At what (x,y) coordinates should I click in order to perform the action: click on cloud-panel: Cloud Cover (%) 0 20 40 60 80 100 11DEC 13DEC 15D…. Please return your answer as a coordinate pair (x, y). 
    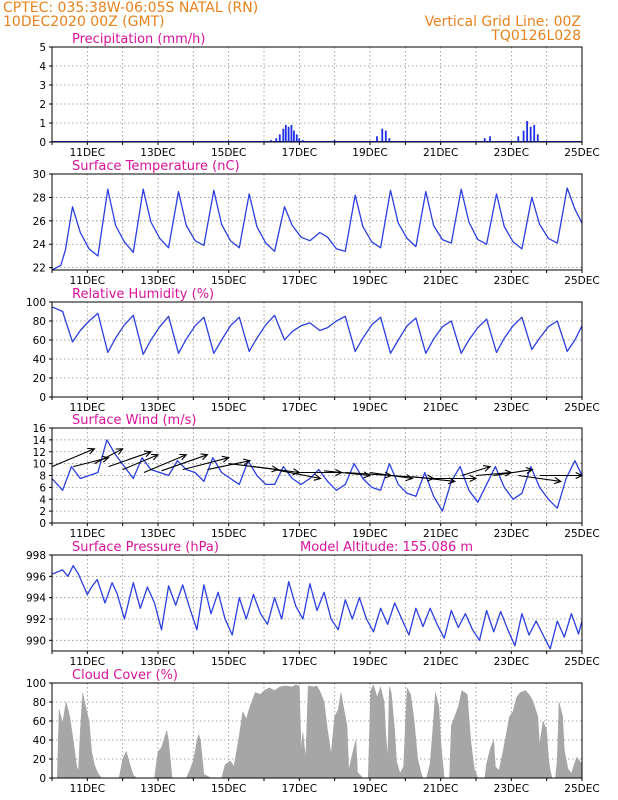
    Looking at the image, I should click on (313, 731).